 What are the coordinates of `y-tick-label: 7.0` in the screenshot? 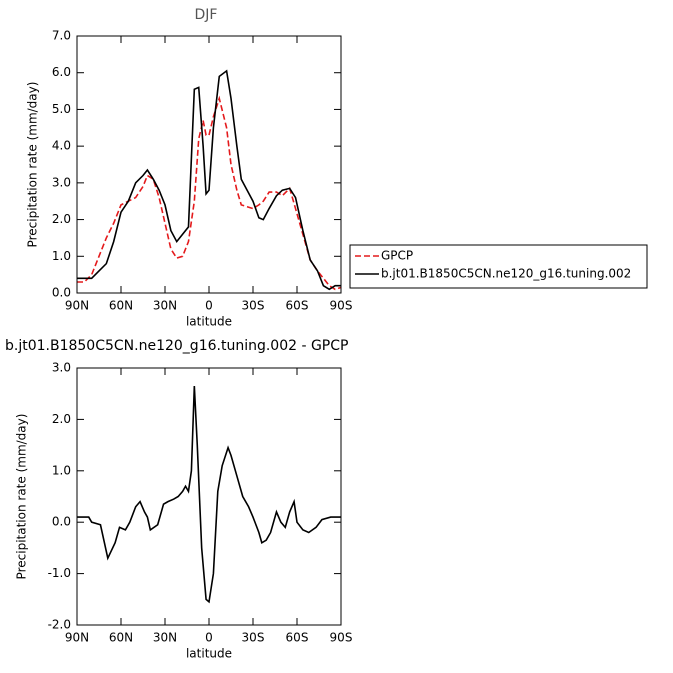 It's located at (61, 36).